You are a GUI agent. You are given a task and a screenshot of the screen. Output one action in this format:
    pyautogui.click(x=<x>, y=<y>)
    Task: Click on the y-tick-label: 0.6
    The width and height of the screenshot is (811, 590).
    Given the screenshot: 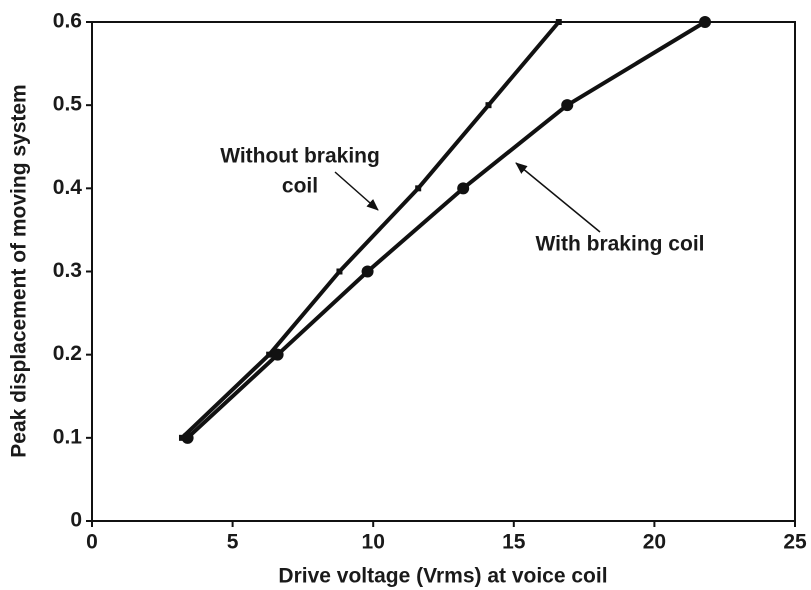 What is the action you would take?
    pyautogui.click(x=67, y=21)
    